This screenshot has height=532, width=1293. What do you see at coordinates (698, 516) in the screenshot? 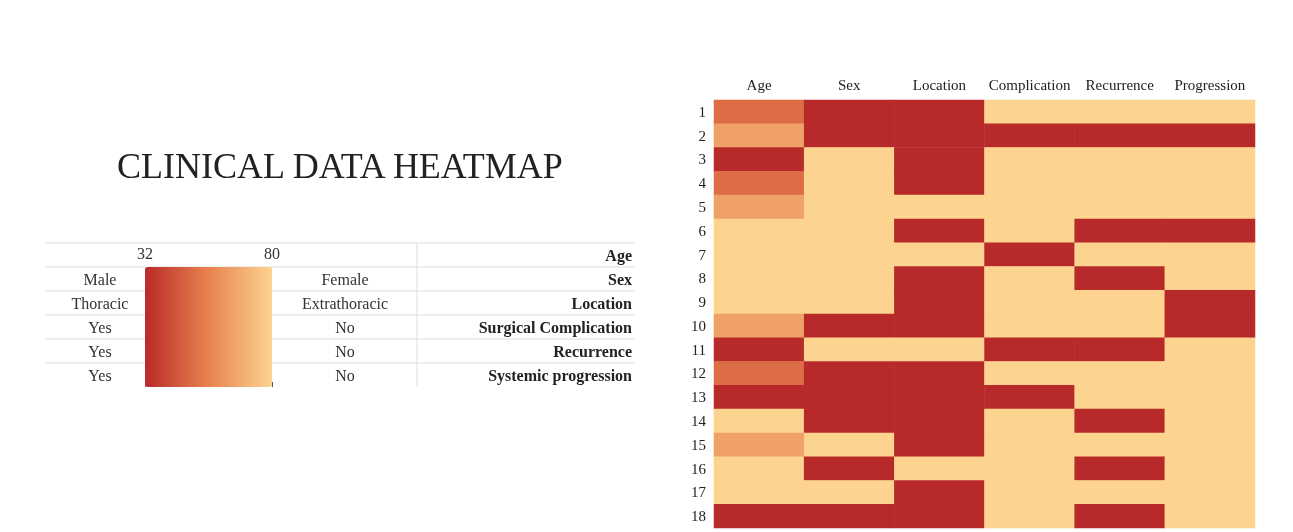
I see `y-tick-label: 18` at bounding box center [698, 516].